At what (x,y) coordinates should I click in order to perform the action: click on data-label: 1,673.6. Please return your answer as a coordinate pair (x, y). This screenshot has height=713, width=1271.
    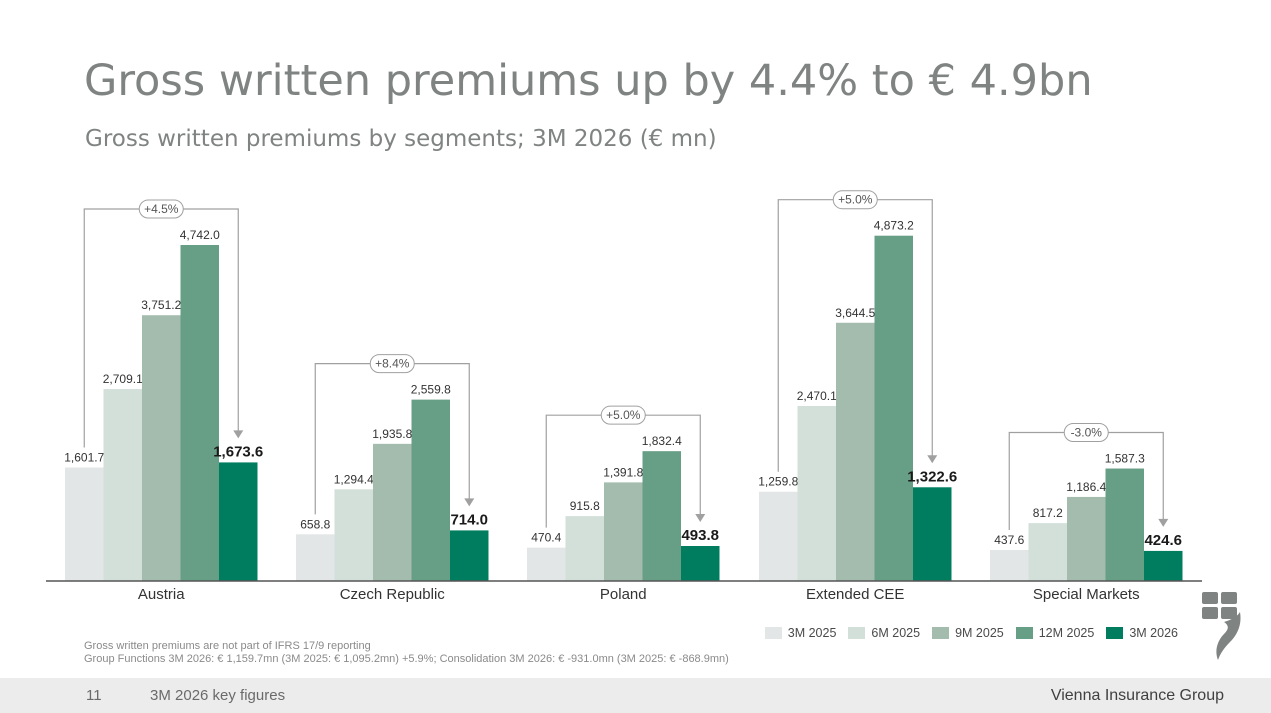
    Looking at the image, I should click on (238, 451).